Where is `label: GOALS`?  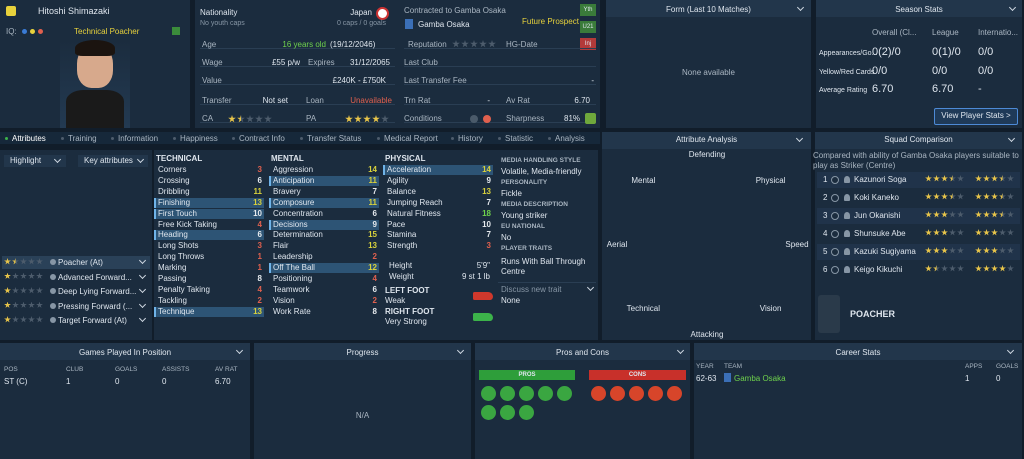 label: GOALS is located at coordinates (1007, 366).